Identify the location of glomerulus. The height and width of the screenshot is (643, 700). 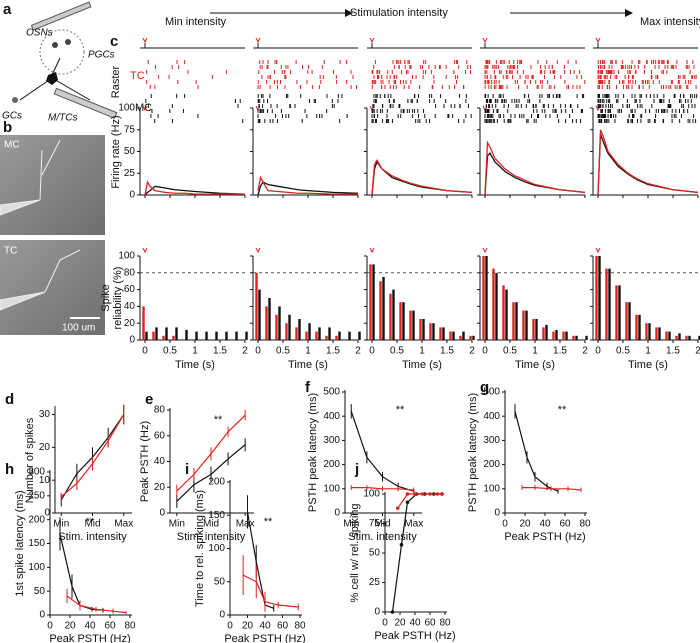
(62, 52).